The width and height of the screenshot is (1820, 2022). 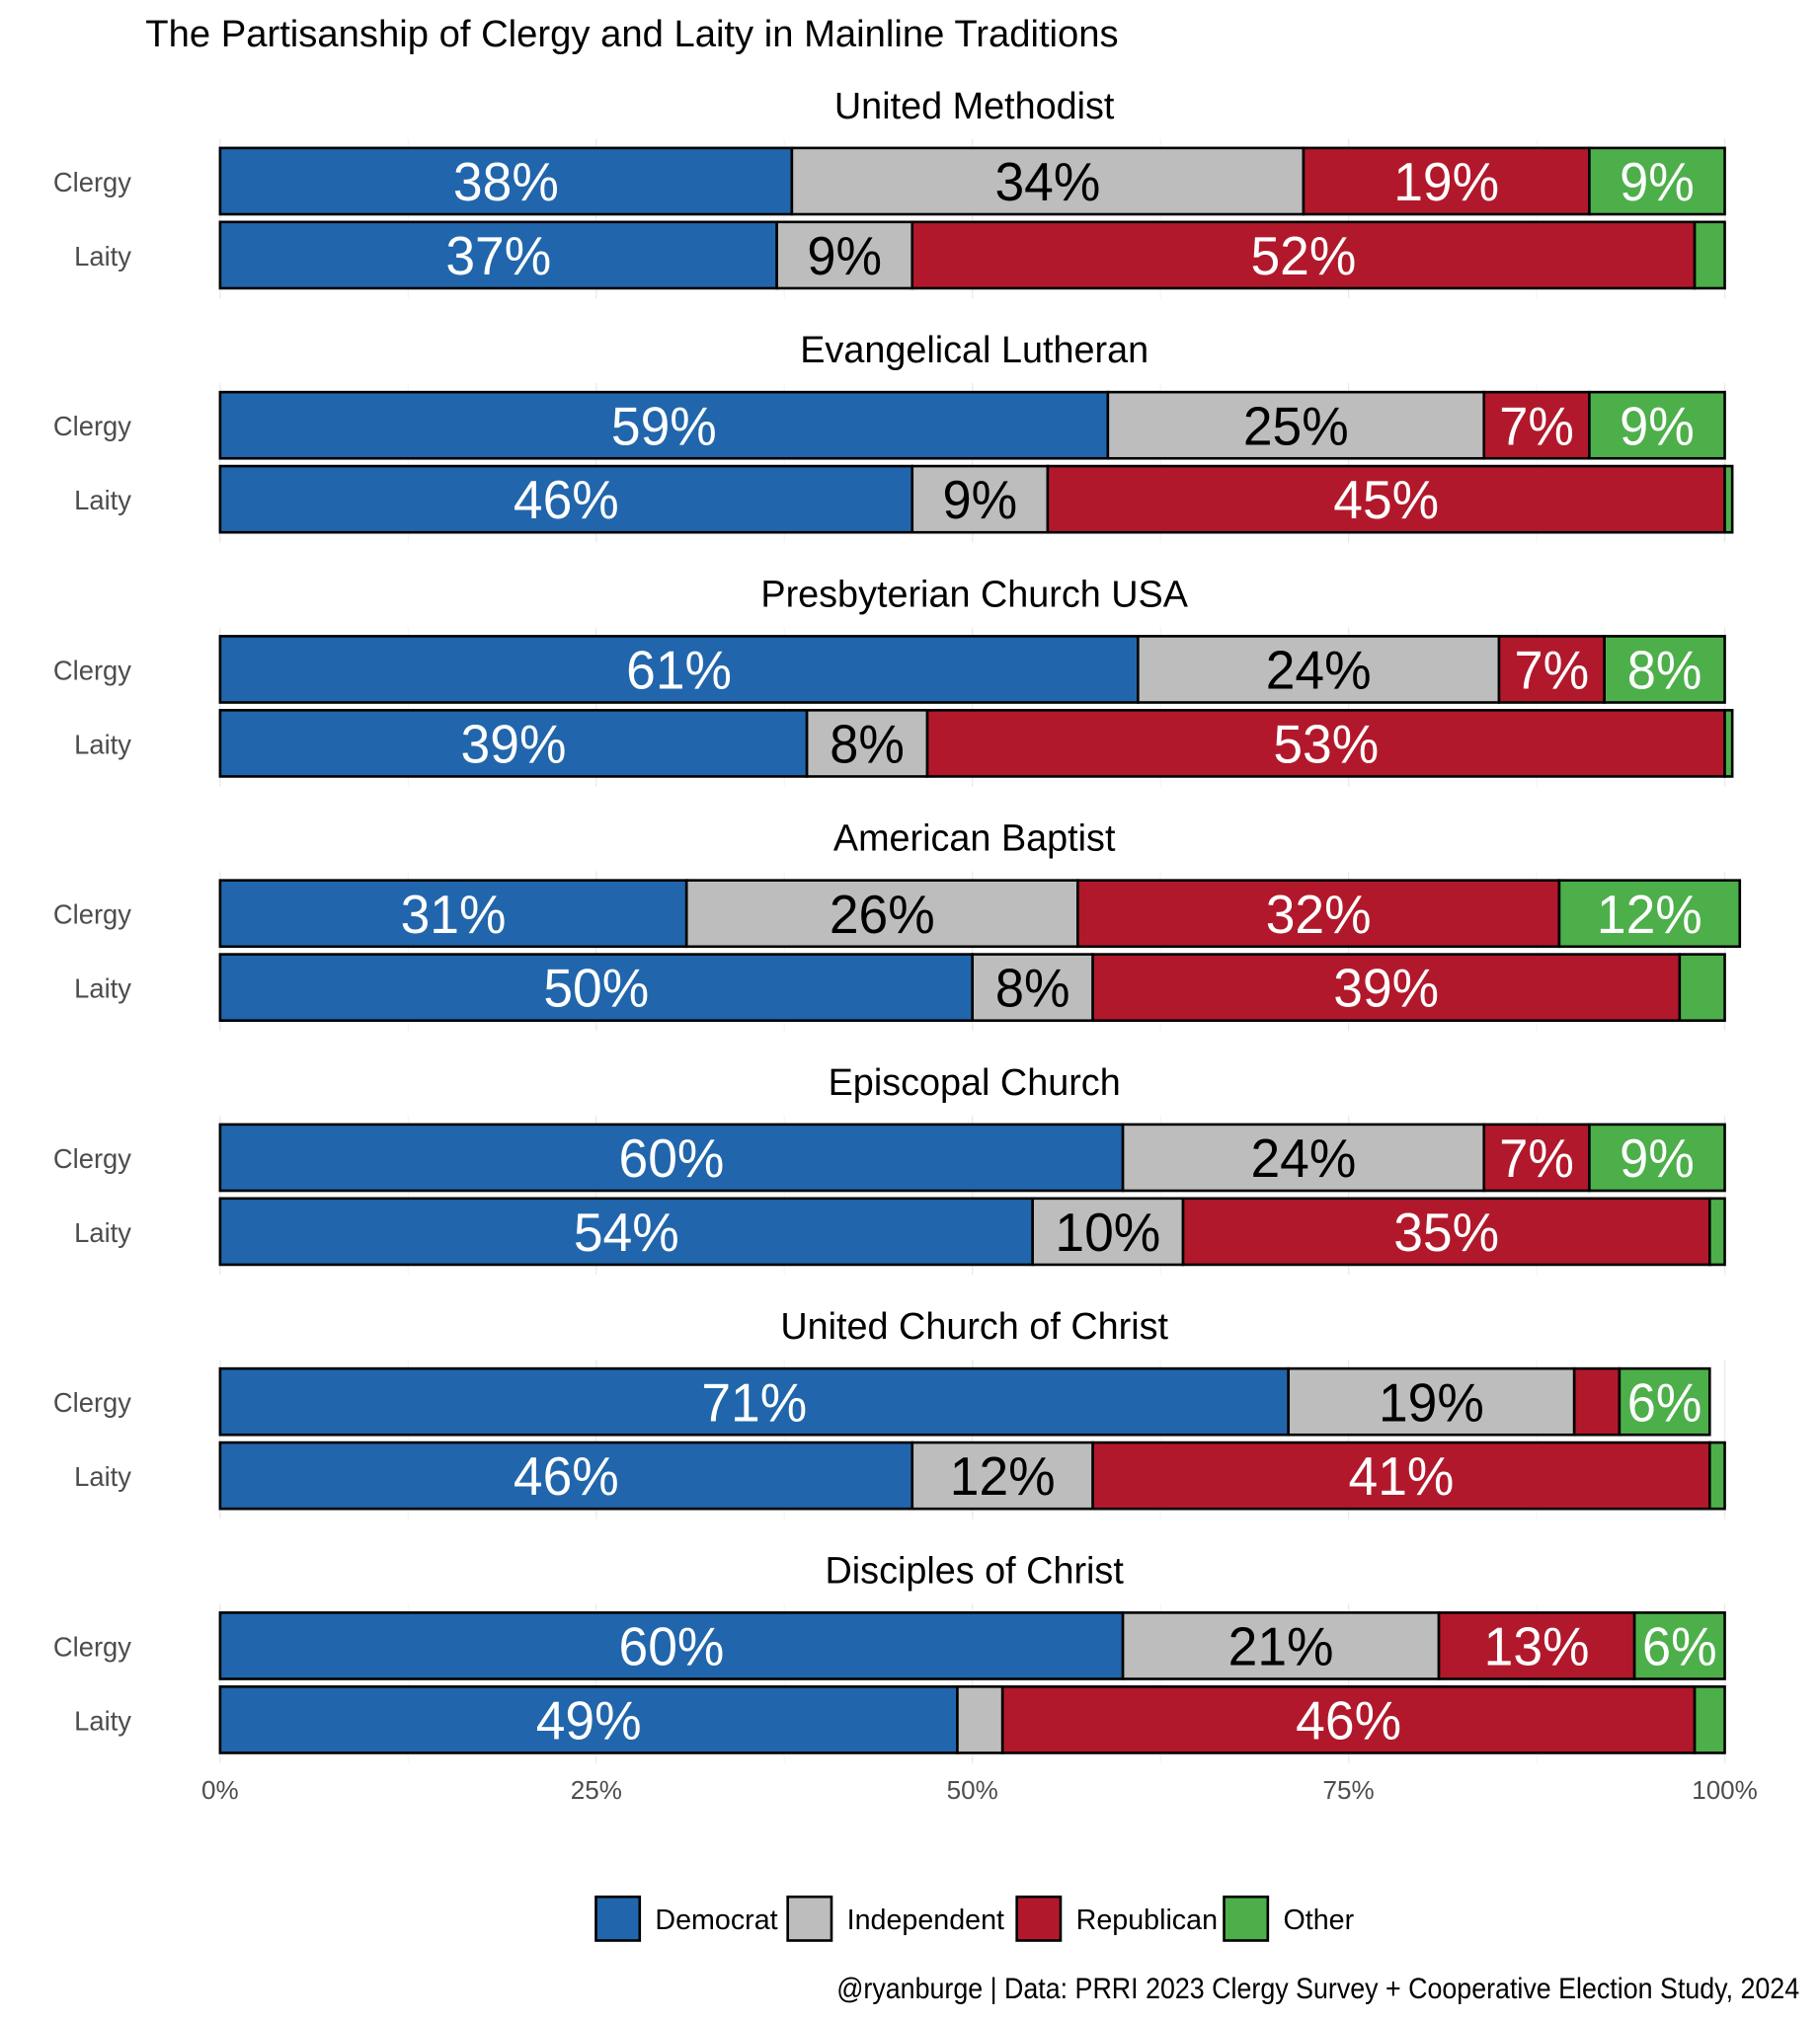 I want to click on legend: Democrat Independent Republican Other, so click(x=974, y=1918).